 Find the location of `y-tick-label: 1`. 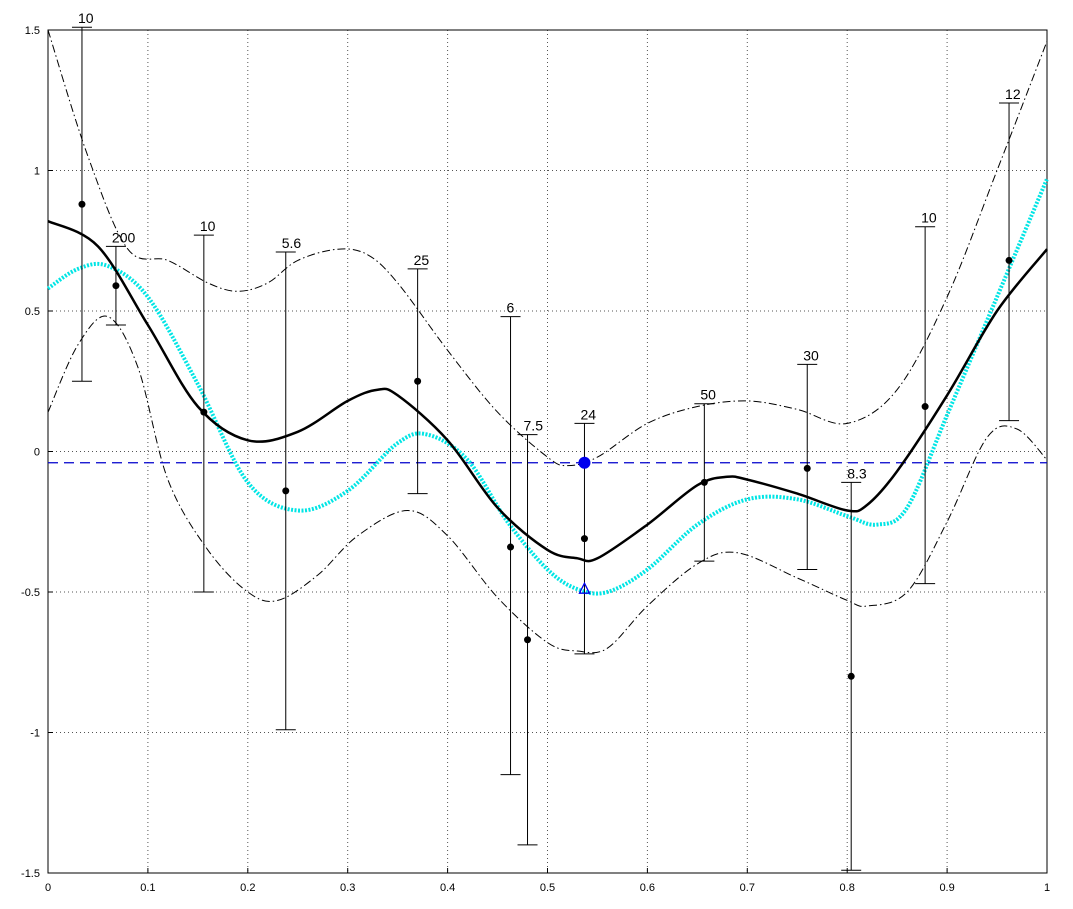

y-tick-label: 1 is located at coordinates (37, 172).